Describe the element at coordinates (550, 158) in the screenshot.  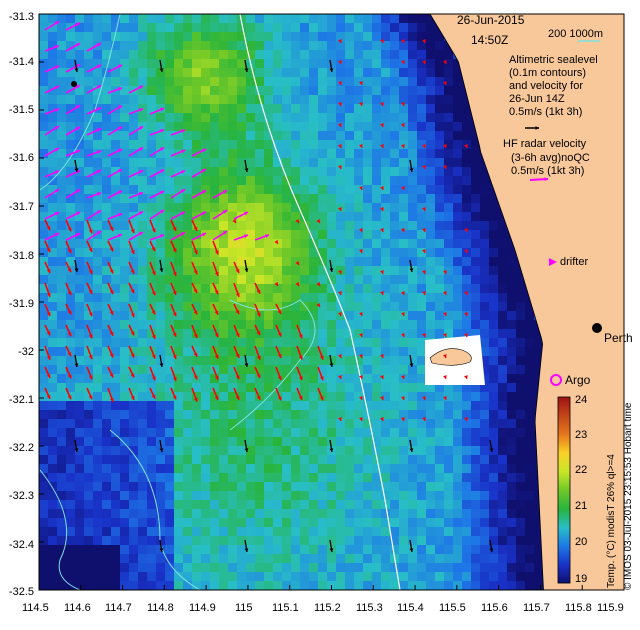
I see `legend-line: (3-6h avg)noQC` at that location.